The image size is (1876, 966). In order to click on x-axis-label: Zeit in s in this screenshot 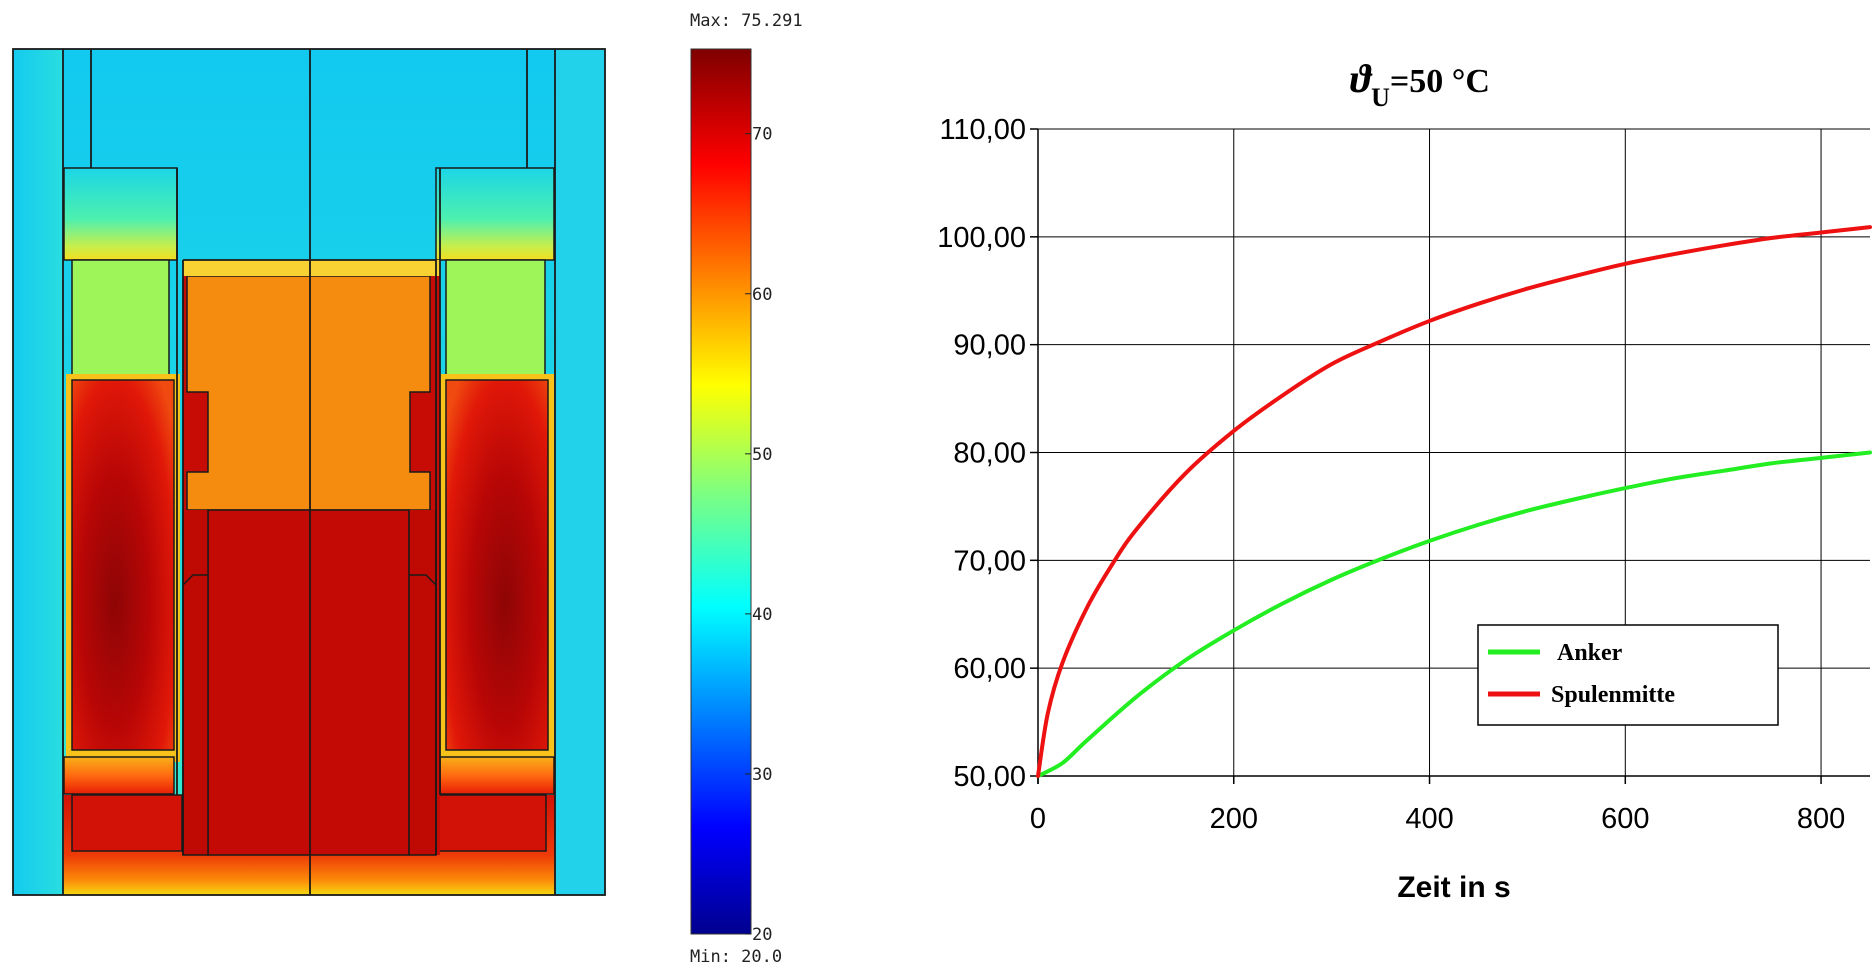, I will do `click(1453, 887)`.